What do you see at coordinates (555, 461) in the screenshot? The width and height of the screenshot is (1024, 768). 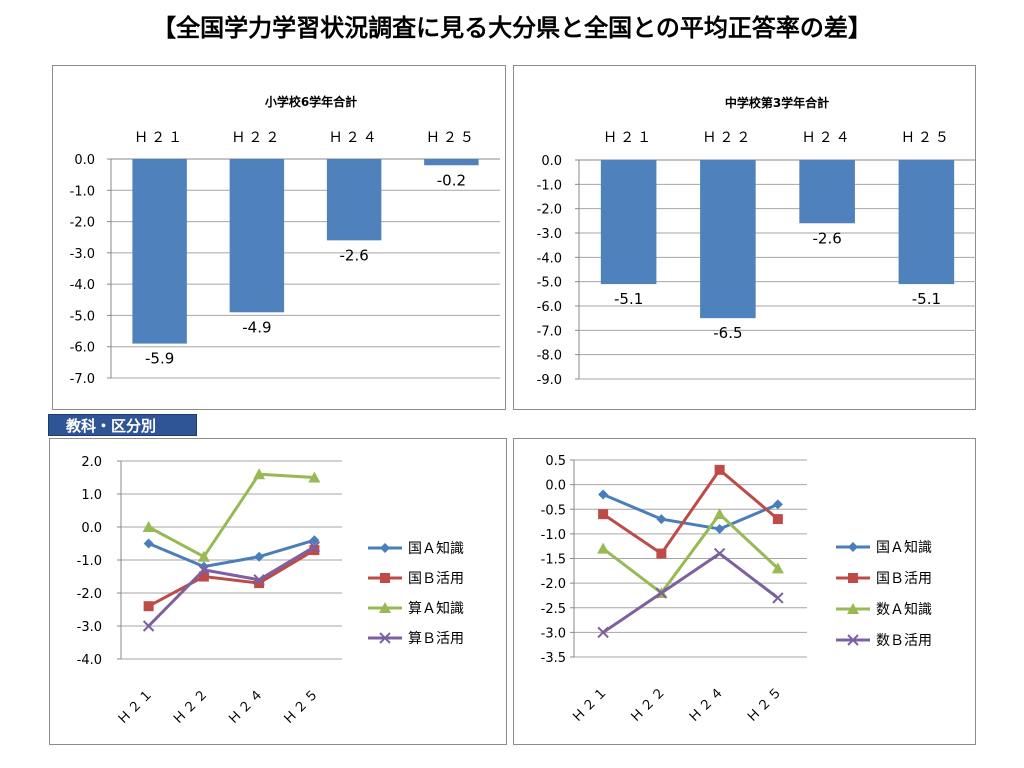 I see `y-tick-label: 0.5` at bounding box center [555, 461].